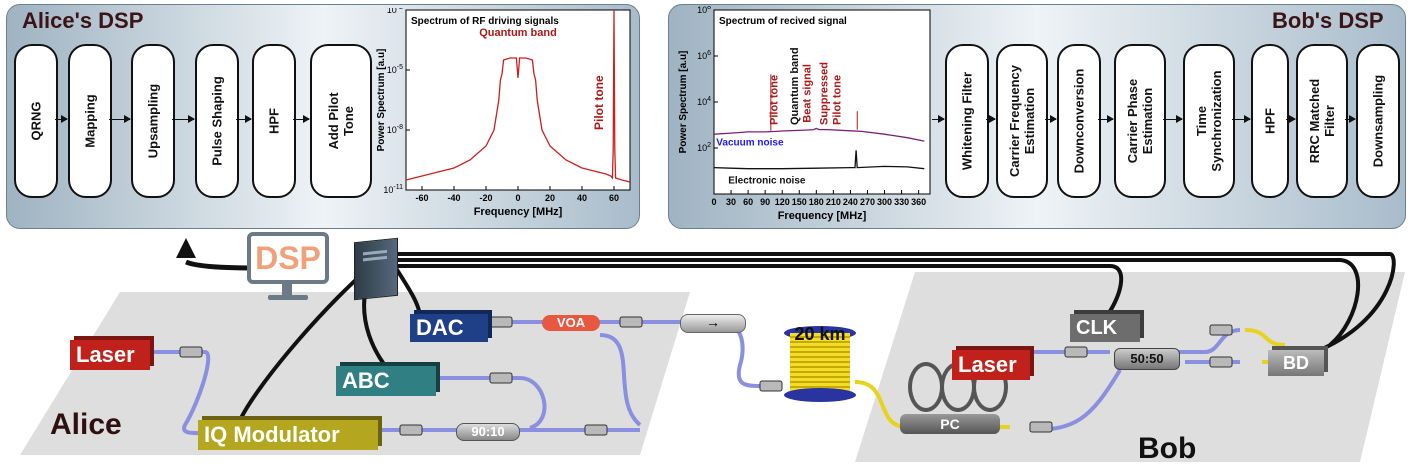 The height and width of the screenshot is (473, 1411). I want to click on alice-block-label: Upsampling, so click(153, 121).